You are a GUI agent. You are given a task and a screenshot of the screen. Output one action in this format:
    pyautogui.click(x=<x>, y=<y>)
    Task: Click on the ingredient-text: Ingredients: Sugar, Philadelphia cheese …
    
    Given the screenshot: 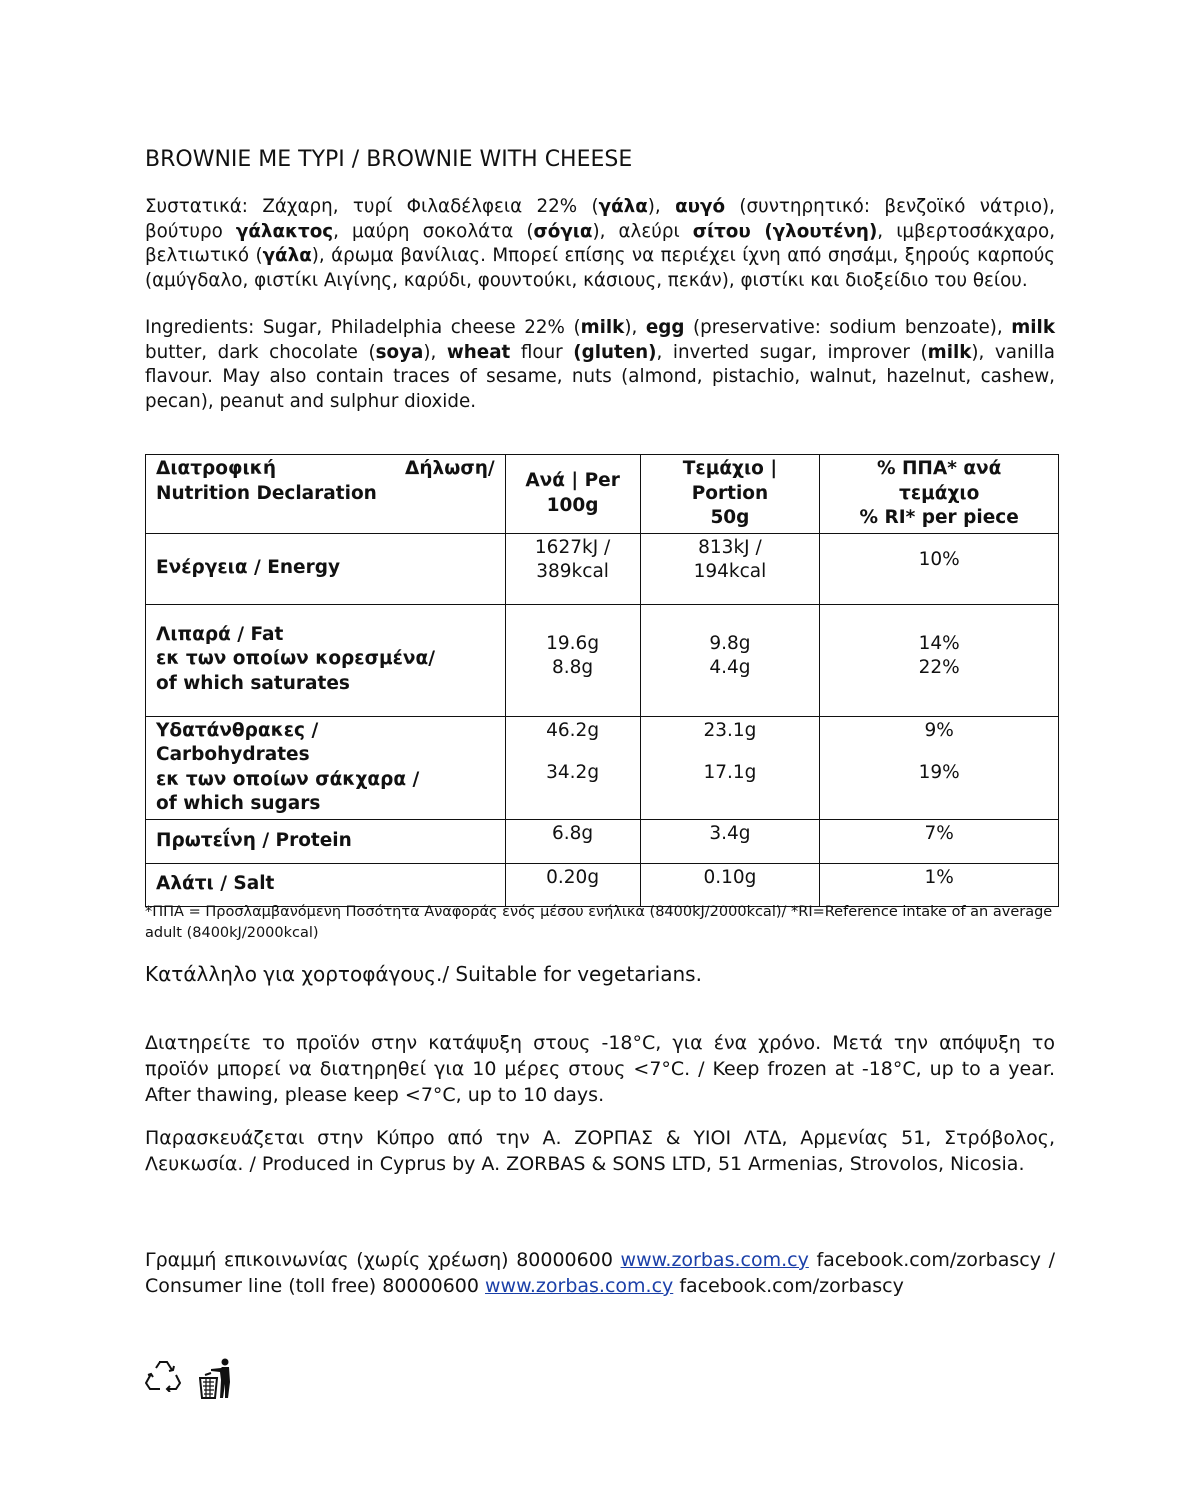 What is the action you would take?
    pyautogui.click(x=363, y=327)
    